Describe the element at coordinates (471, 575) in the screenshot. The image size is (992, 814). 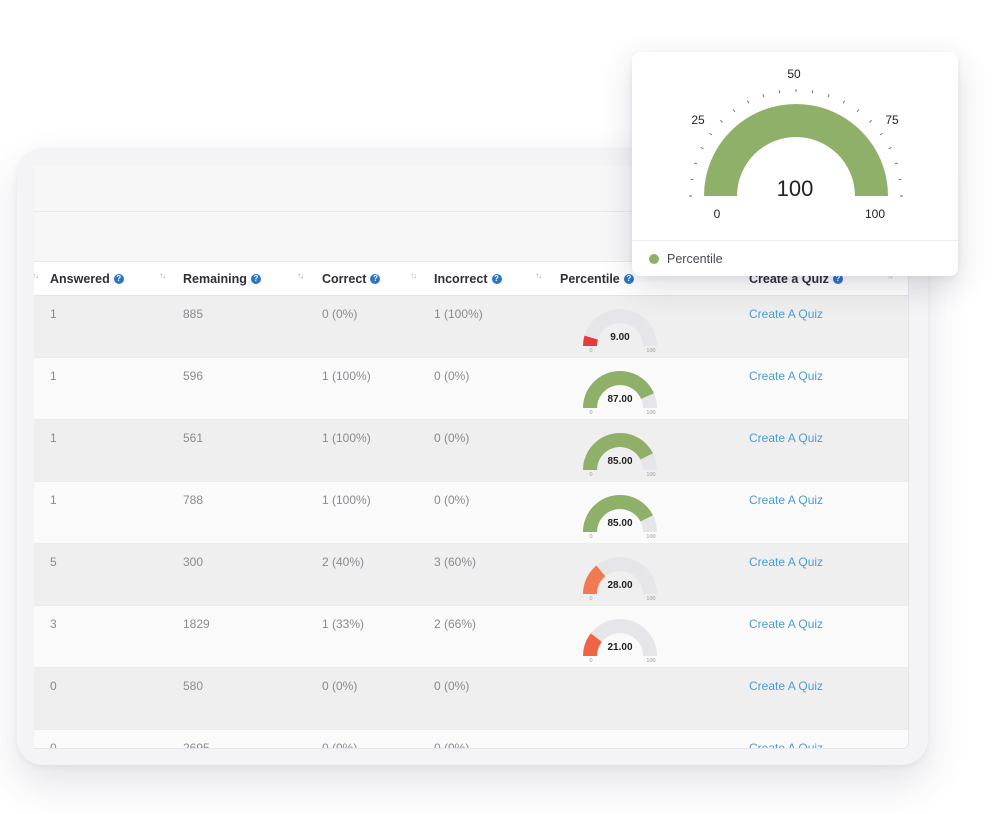
I see `table-row: 5 300 2 (40%) 3 (60%) Create A Quiz 28.00 0 100` at that location.